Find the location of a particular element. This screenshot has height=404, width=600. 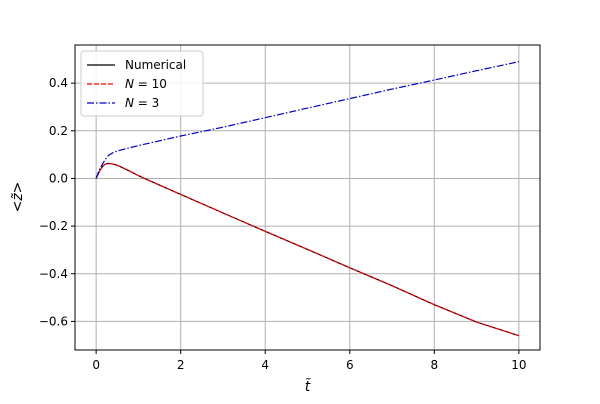

x-tick-label: 0 is located at coordinates (96, 365).